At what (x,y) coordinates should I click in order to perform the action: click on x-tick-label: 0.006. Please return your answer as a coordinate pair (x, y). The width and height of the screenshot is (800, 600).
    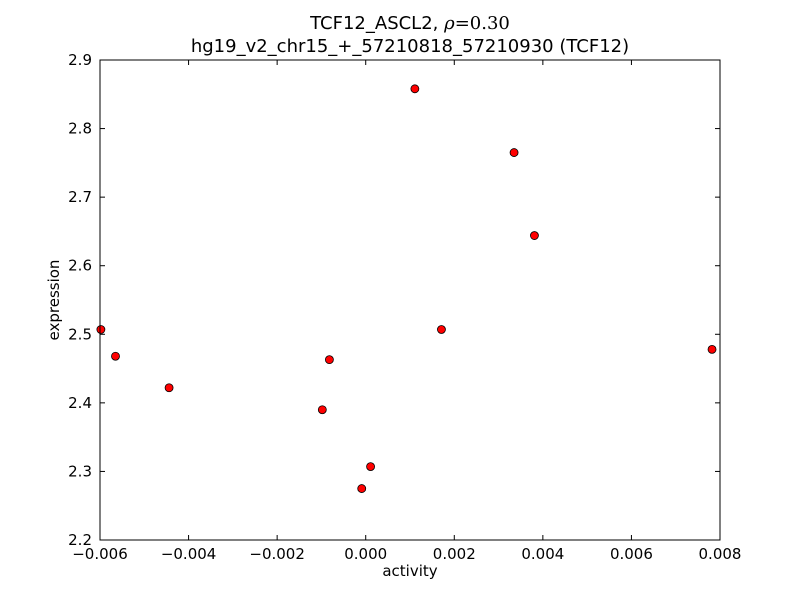
    Looking at the image, I should click on (631, 554).